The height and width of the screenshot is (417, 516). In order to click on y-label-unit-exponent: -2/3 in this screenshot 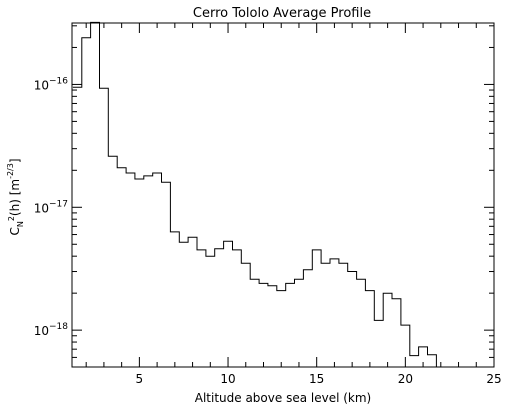, I will do `click(10, 171)`.